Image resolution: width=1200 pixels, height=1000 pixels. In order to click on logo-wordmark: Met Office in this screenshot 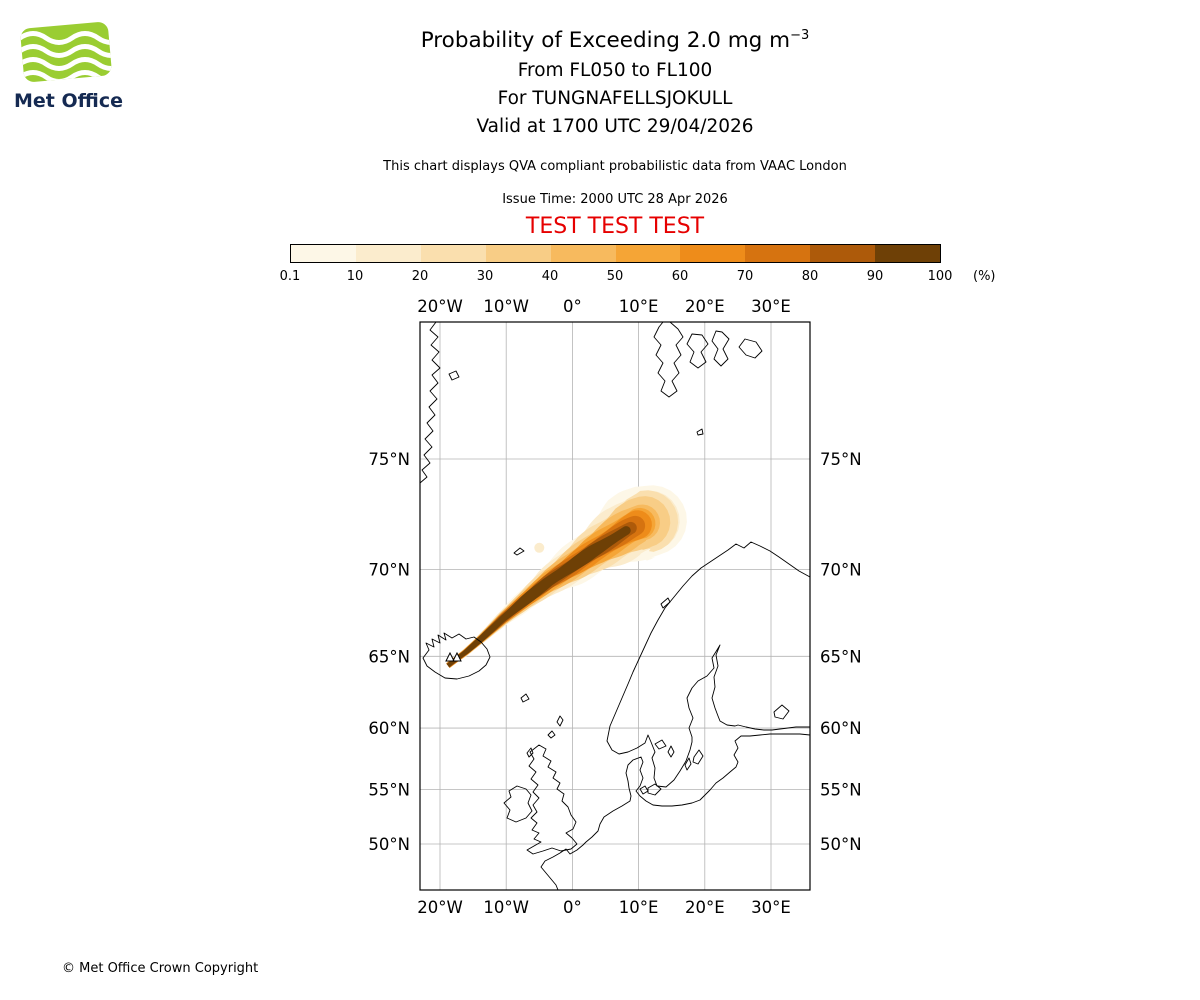, I will do `click(68, 101)`.